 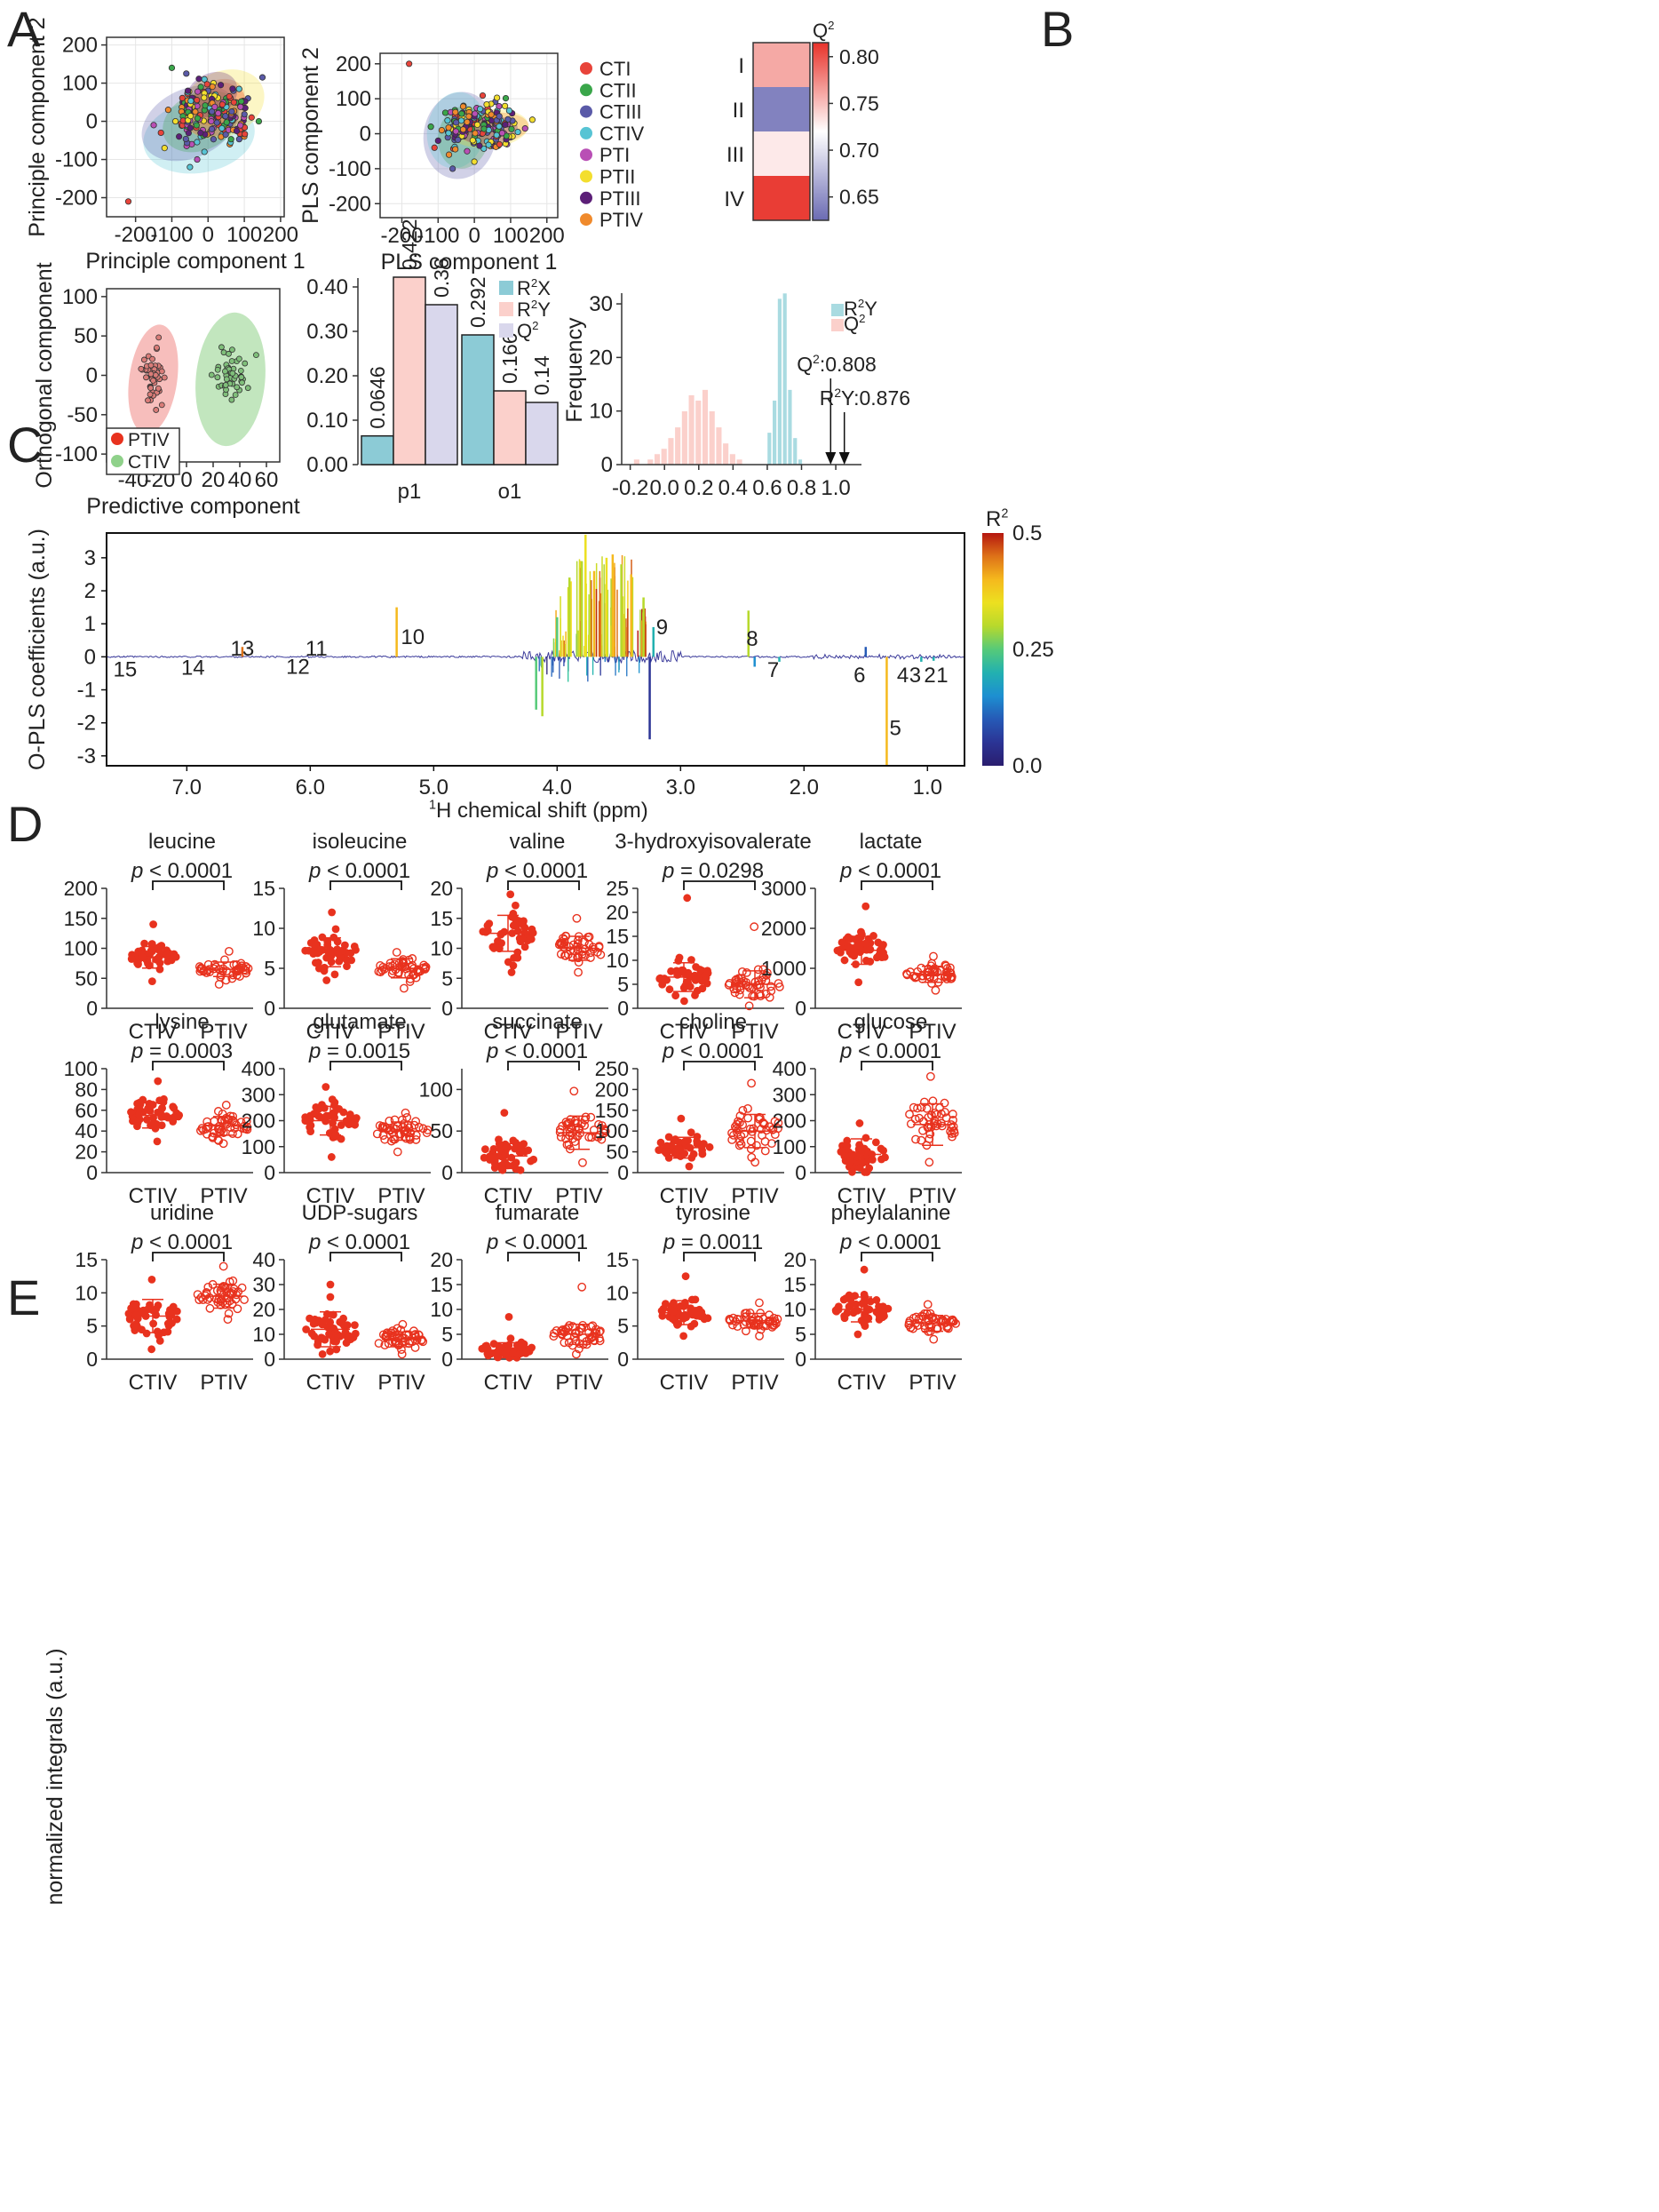 What do you see at coordinates (859, 676) in the screenshot?
I see `peak-annotation: 6` at bounding box center [859, 676].